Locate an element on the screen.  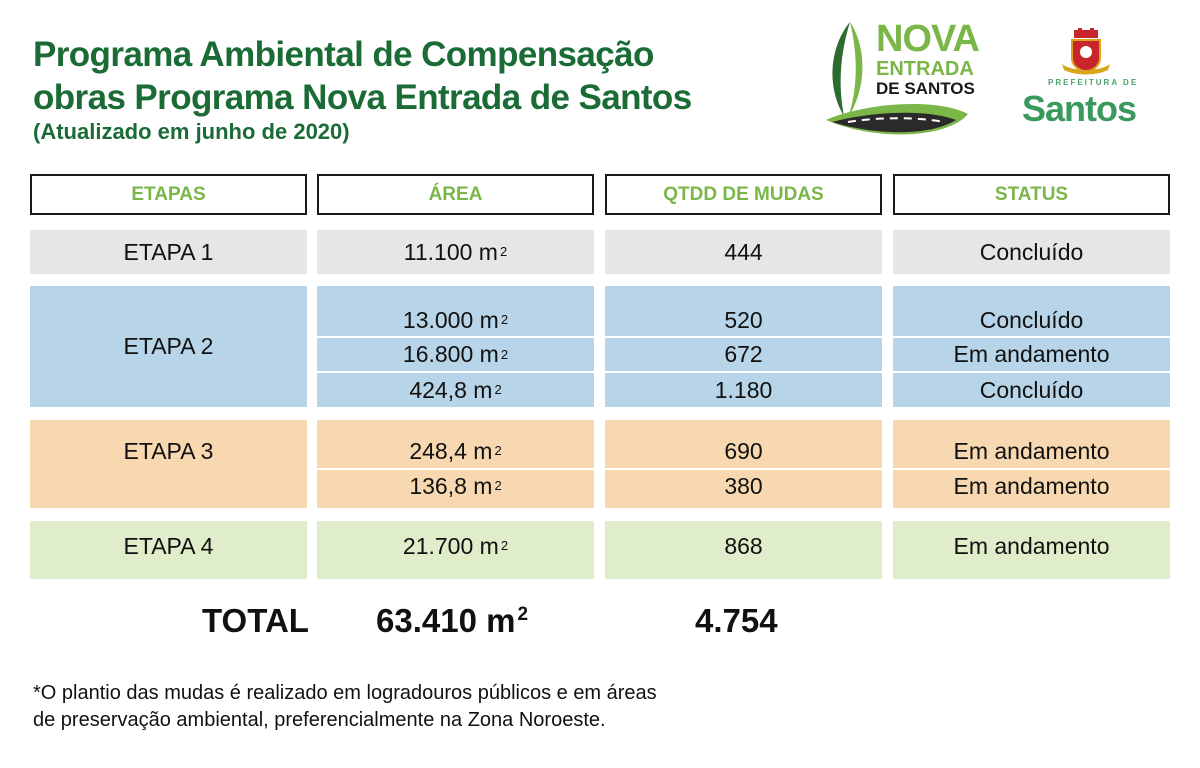
etapa-label: ETAPA 2 is located at coordinates (168, 346).